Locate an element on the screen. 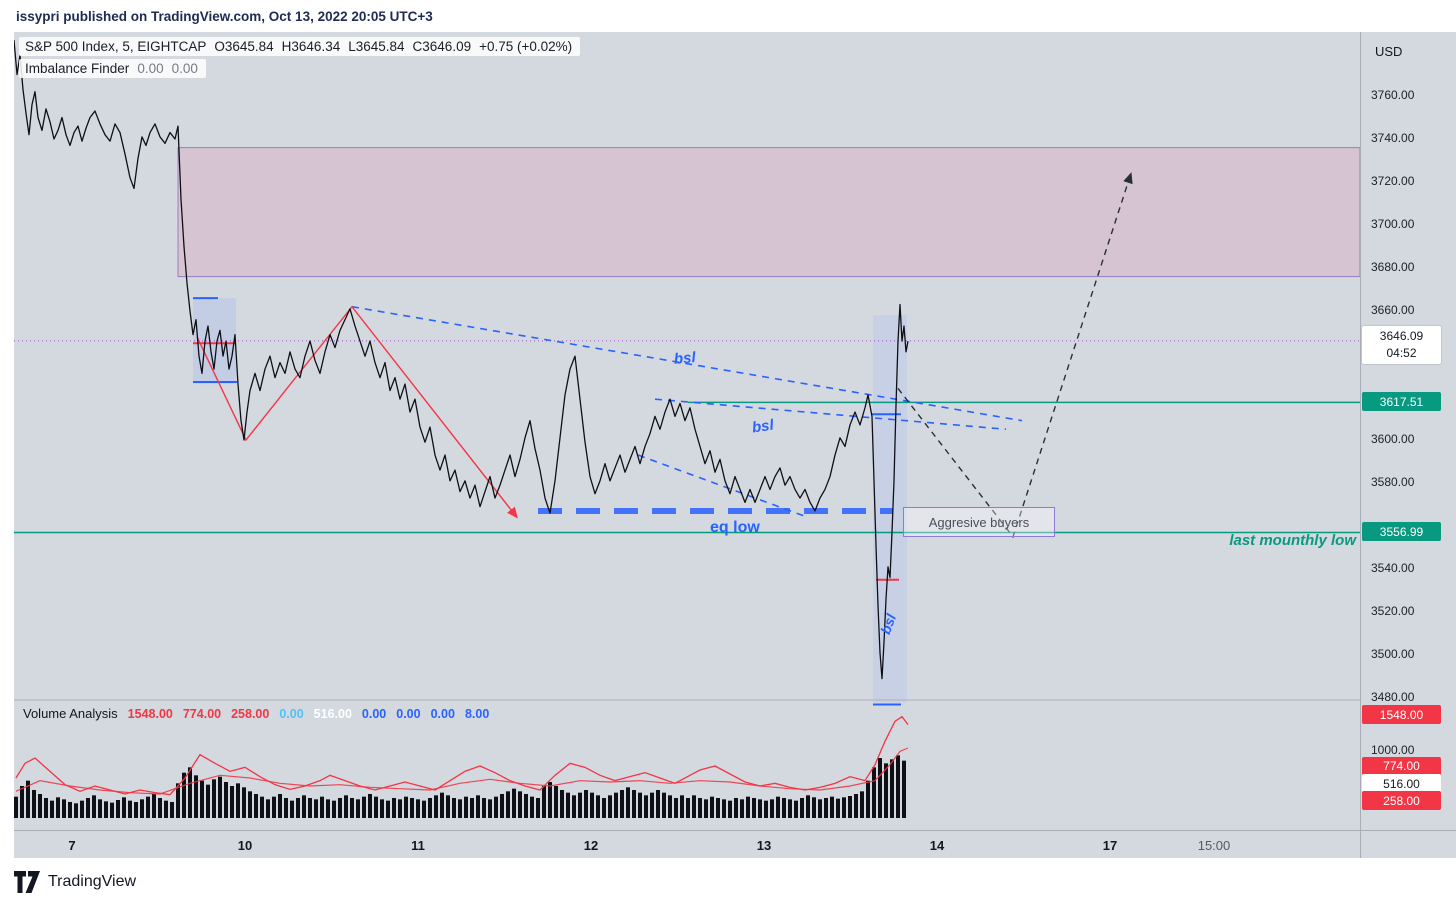 The height and width of the screenshot is (906, 1456). close-value: C3646.09 is located at coordinates (442, 46).